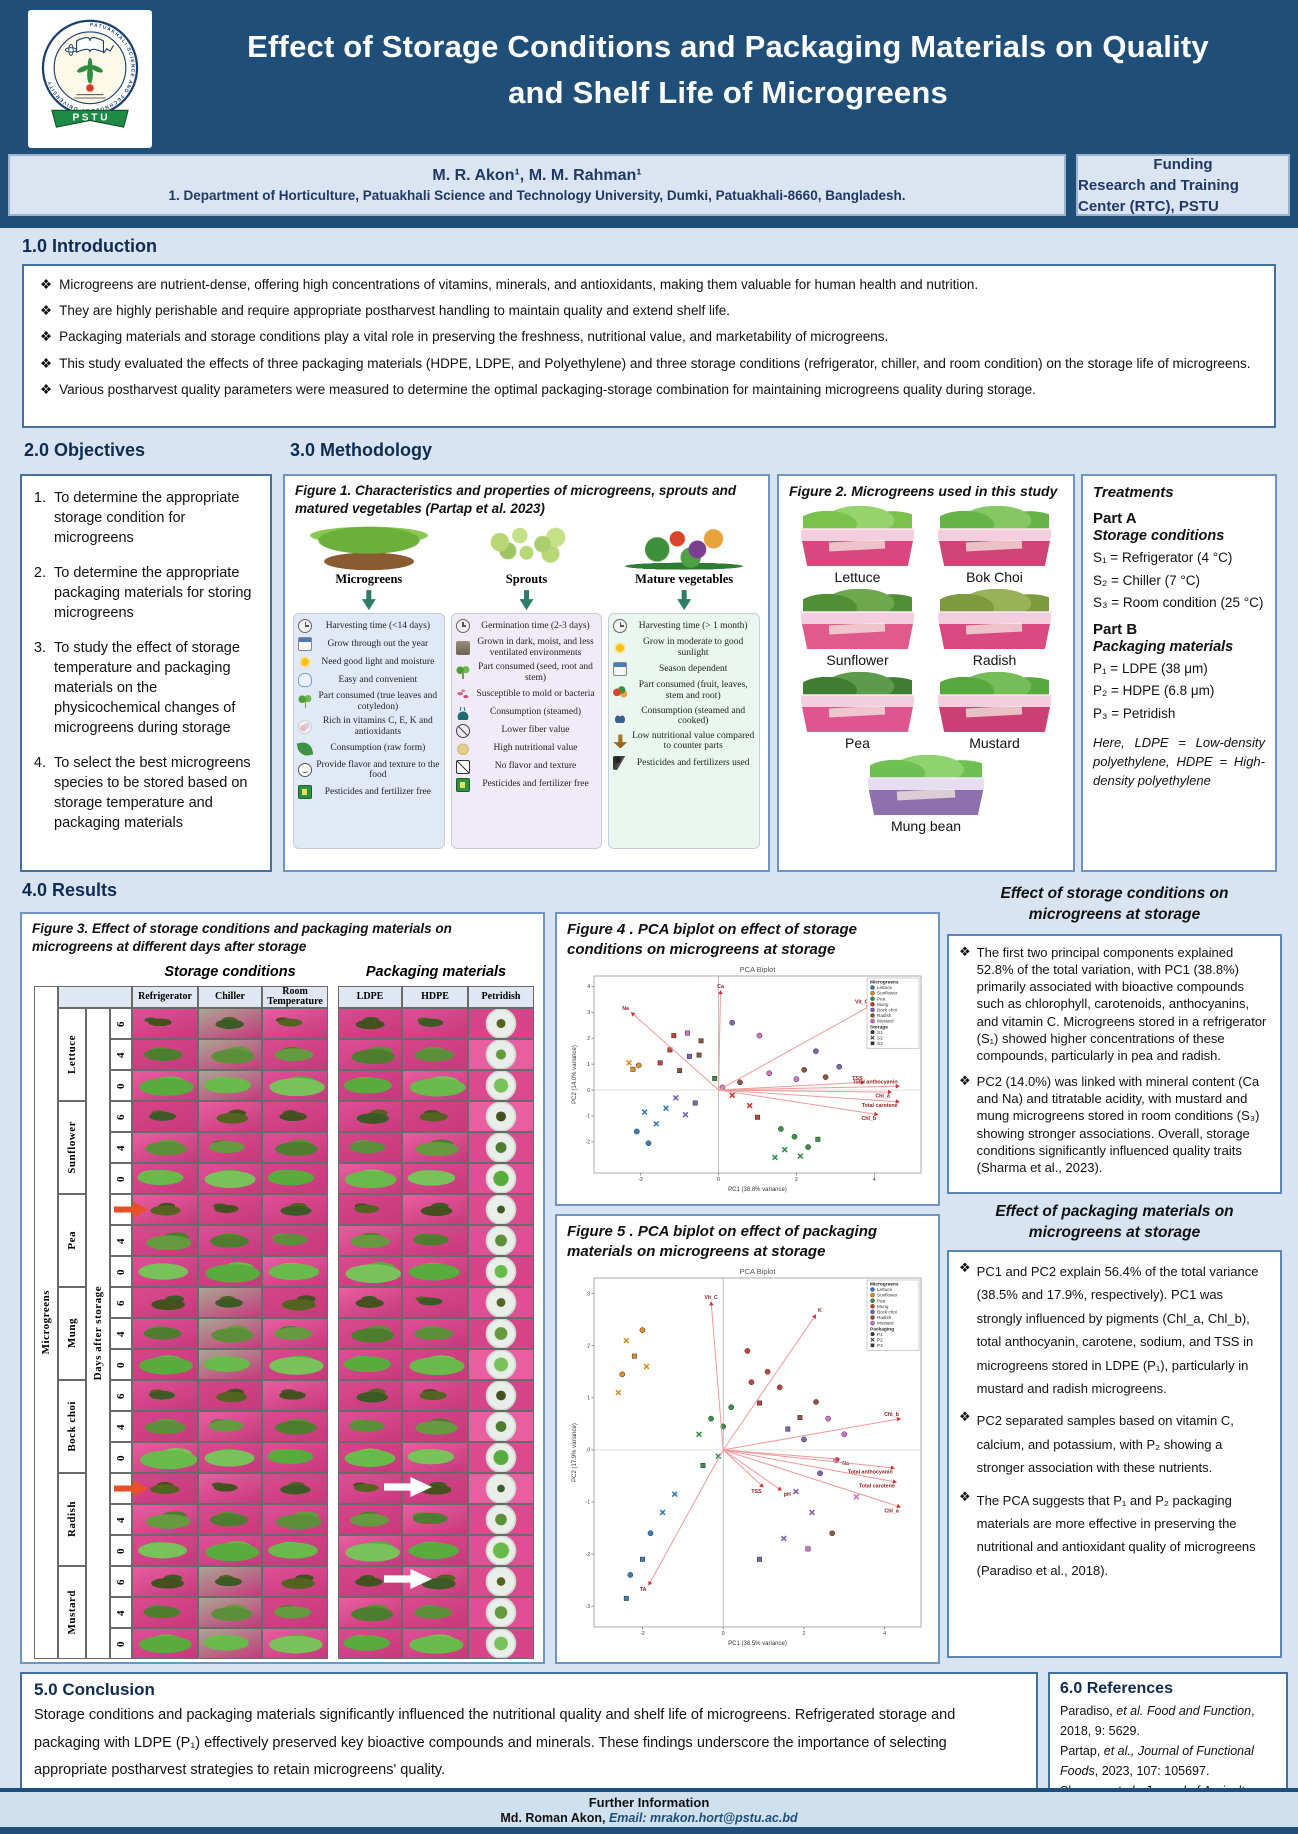  What do you see at coordinates (284, 974) in the screenshot?
I see `figure3-group-headers: Storage conditions Packaging materials` at bounding box center [284, 974].